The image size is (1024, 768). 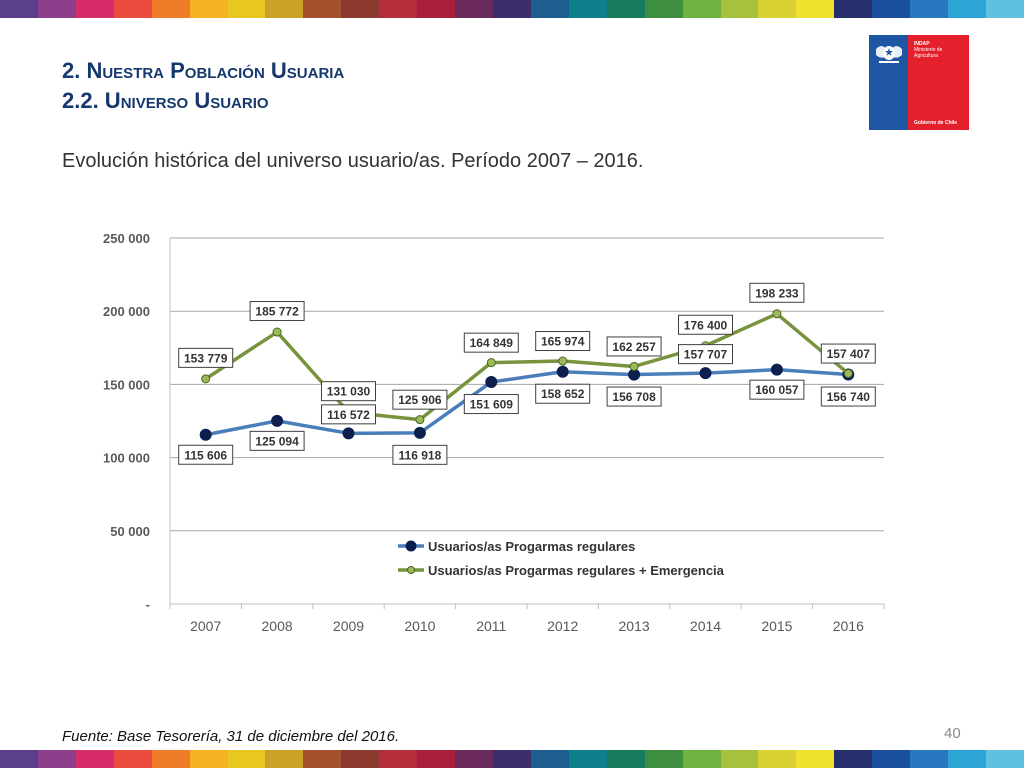 What do you see at coordinates (776, 626) in the screenshot?
I see `x-tick-label: 2015` at bounding box center [776, 626].